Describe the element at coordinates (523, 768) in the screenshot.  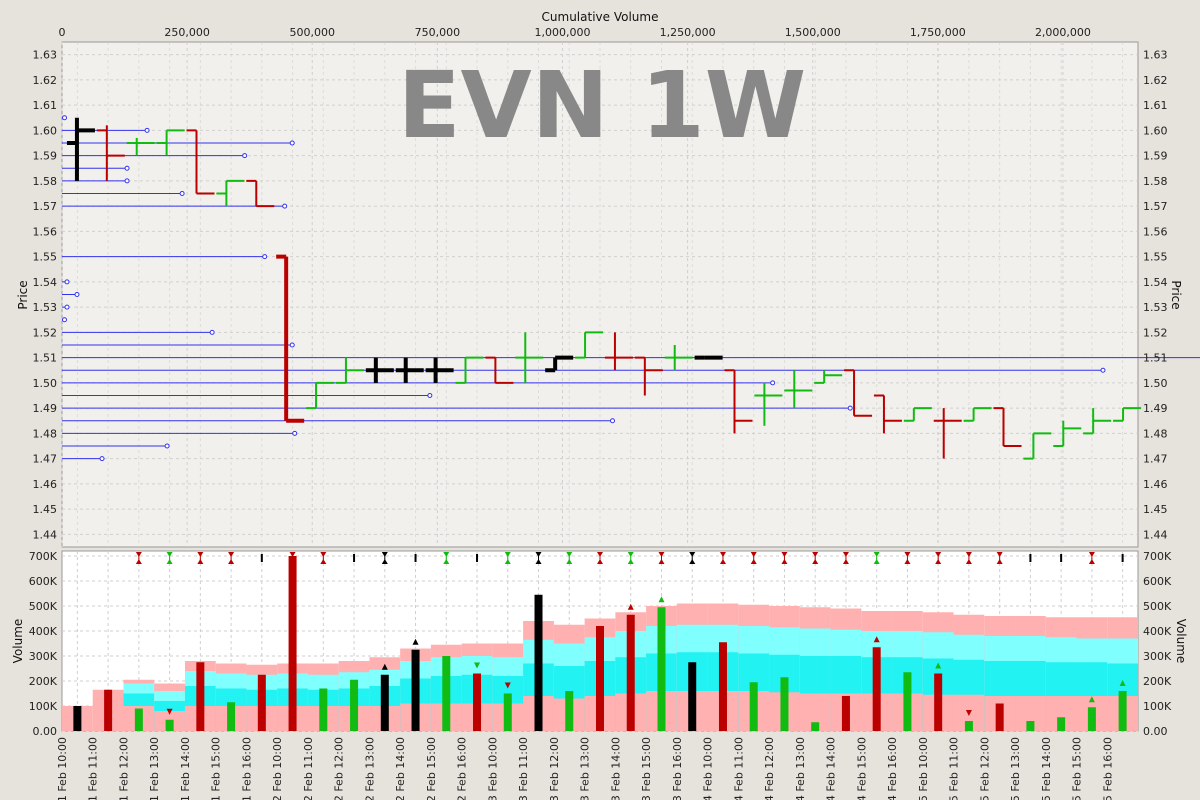
I see `time-tick: 13 Feb 11:00` at that location.